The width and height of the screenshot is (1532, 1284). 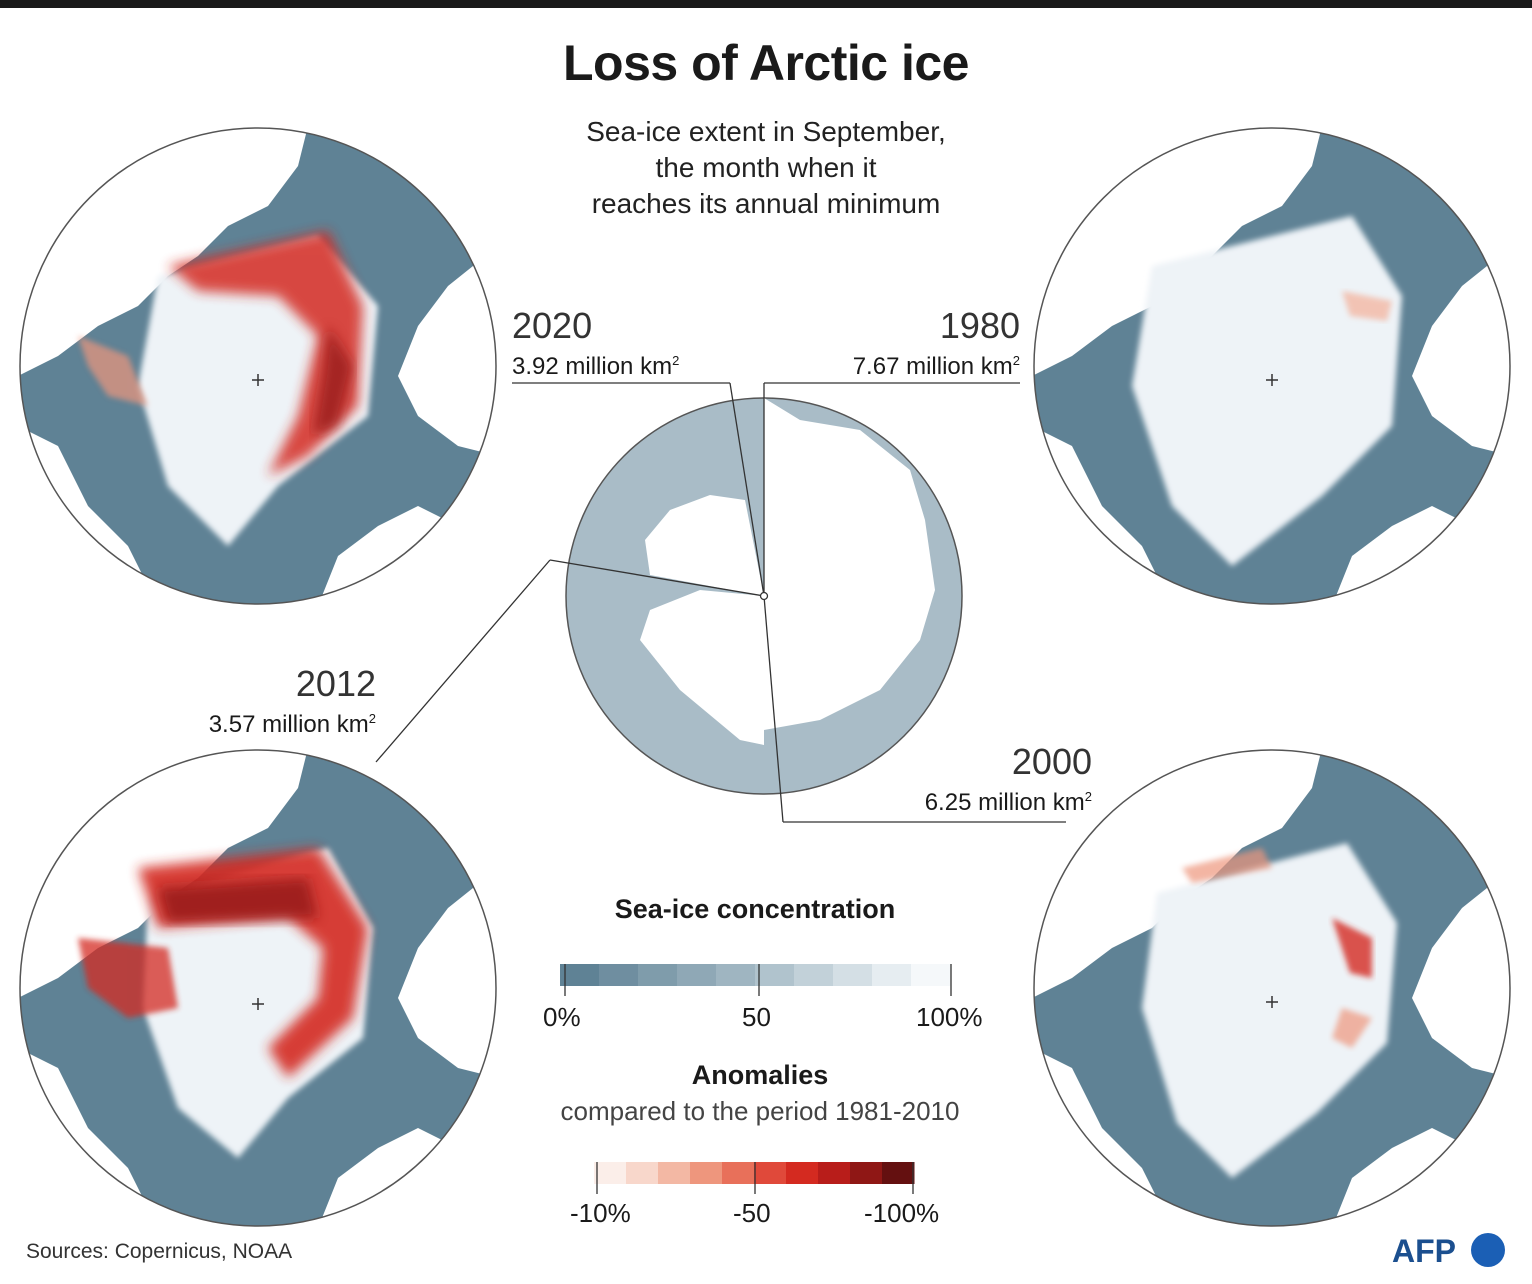 I want to click on map-2000, so click(x=1272, y=988).